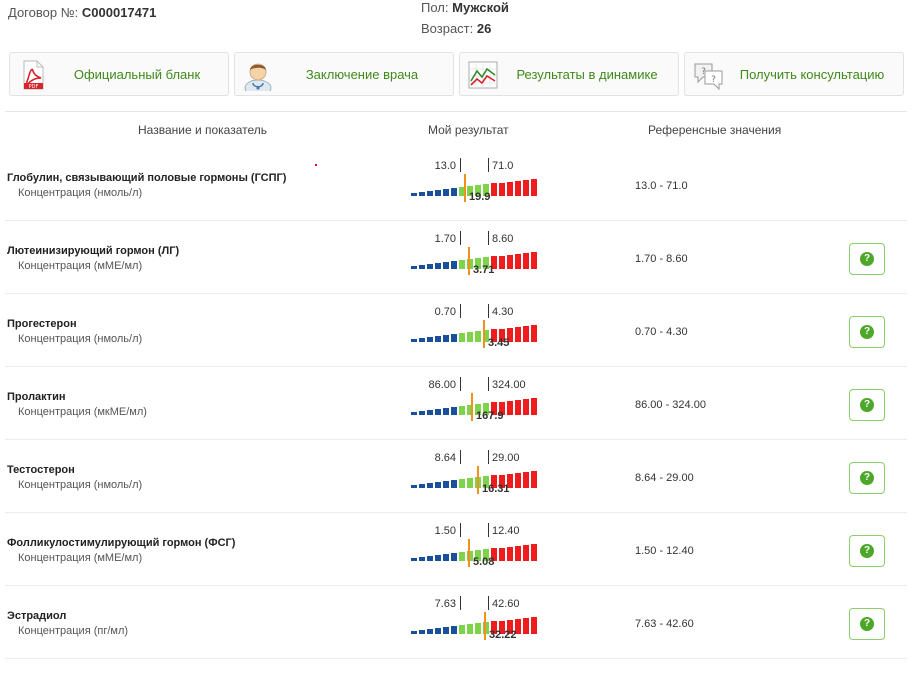  What do you see at coordinates (203, 130) in the screenshot?
I see `column-header-name: Название и показатель` at bounding box center [203, 130].